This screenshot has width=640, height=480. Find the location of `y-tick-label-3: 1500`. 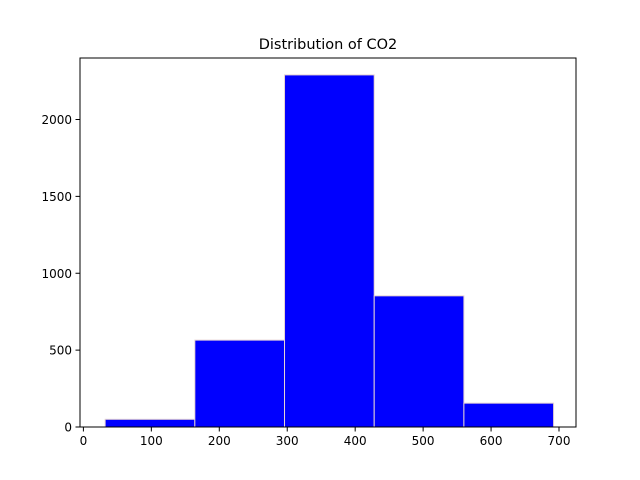

y-tick-label-3: 1500 is located at coordinates (56, 197).